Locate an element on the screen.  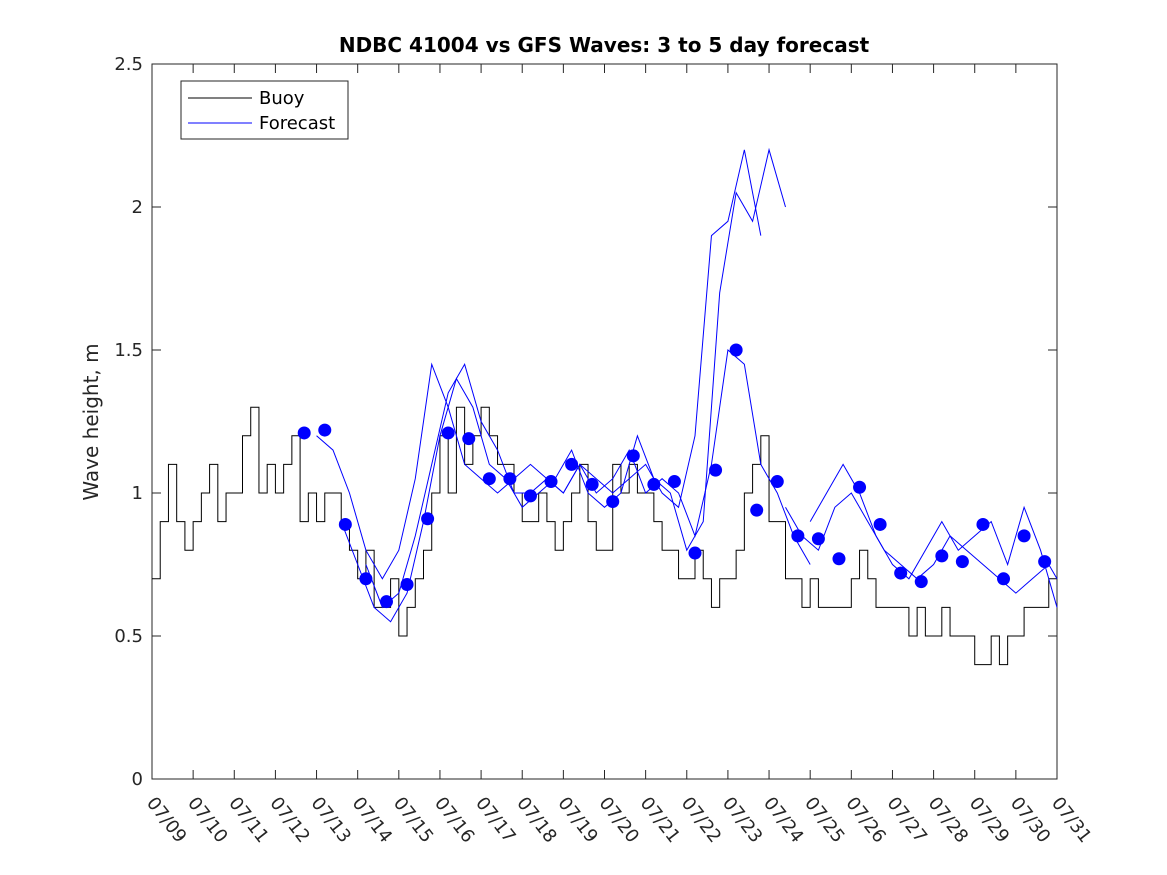
legend-box is located at coordinates (264, 110).